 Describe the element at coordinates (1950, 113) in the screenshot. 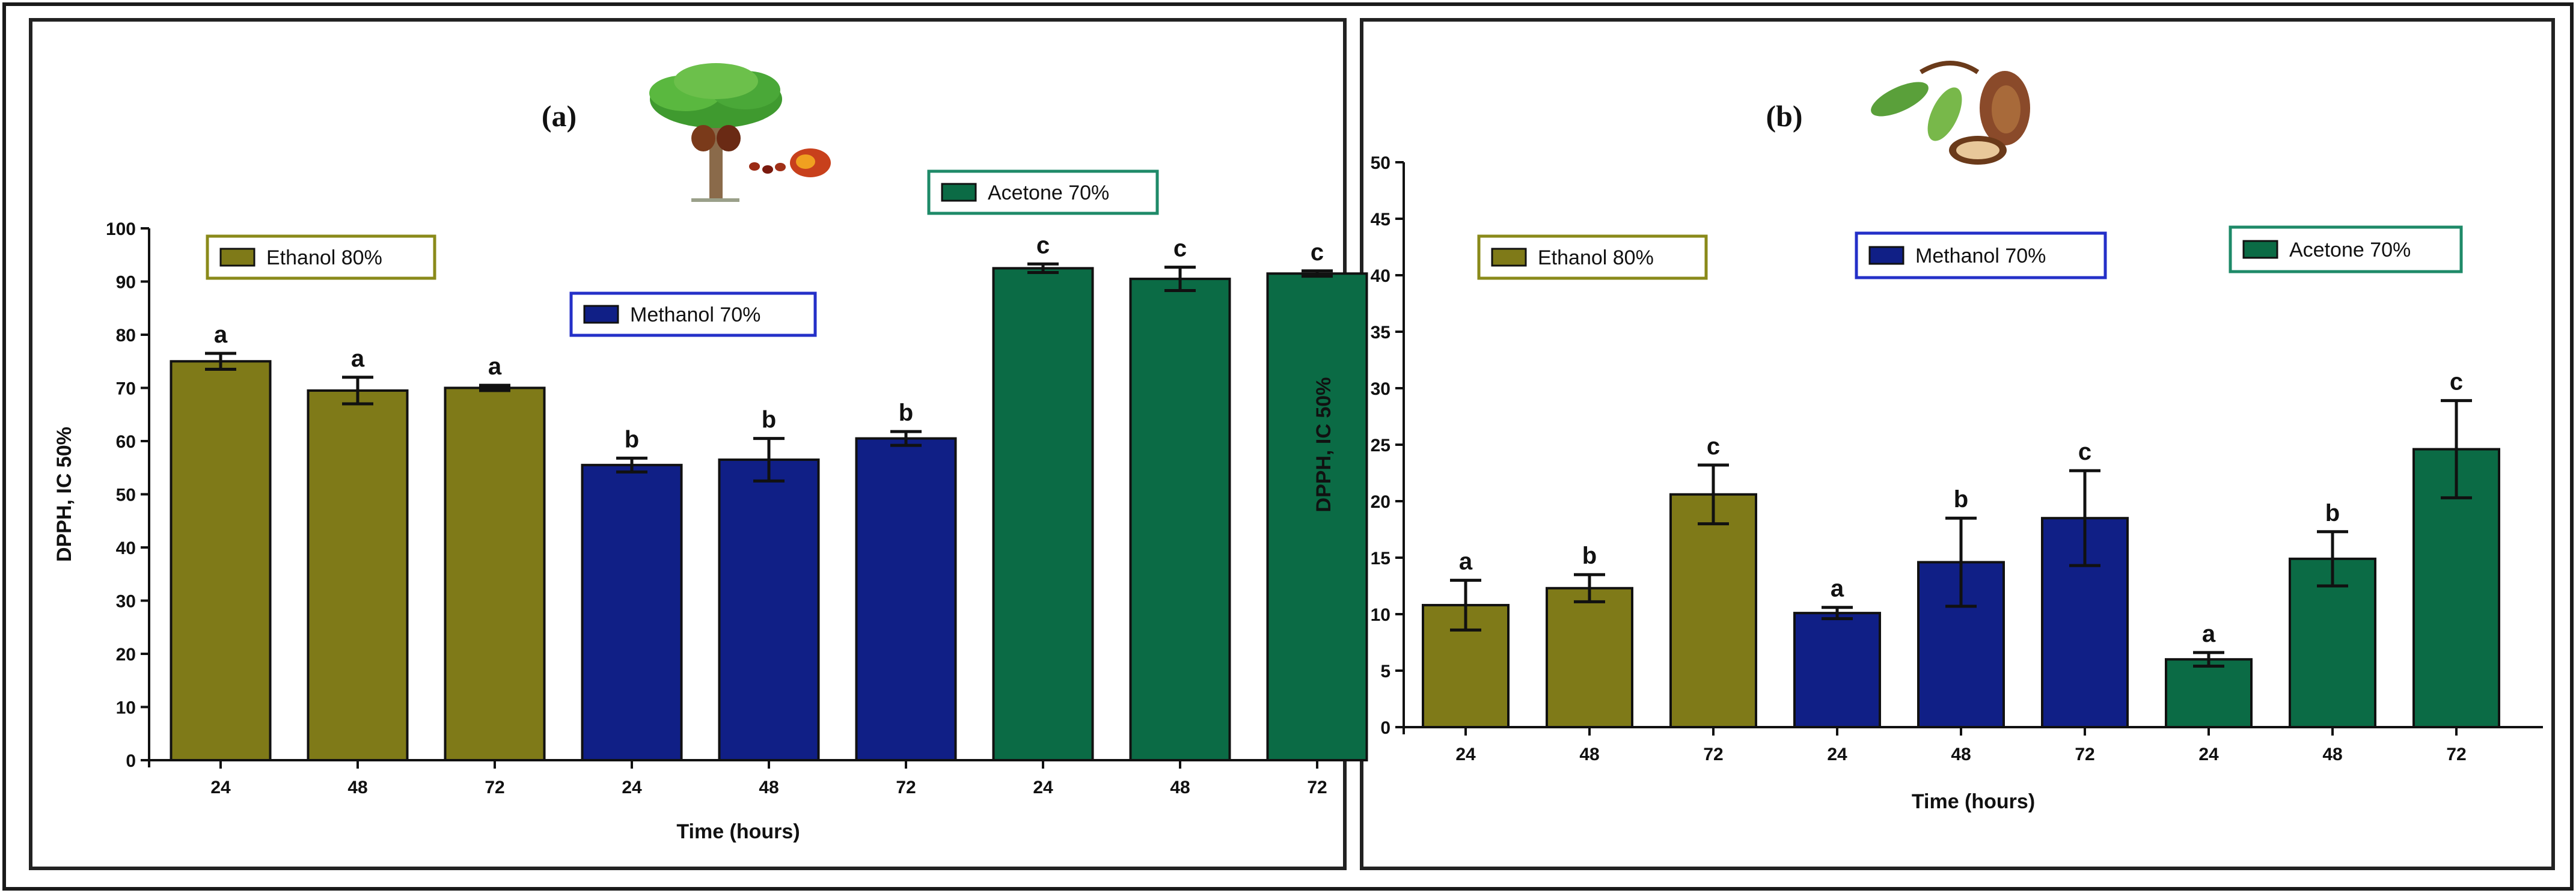

I see `cocoa-pod-leaves-icon` at that location.